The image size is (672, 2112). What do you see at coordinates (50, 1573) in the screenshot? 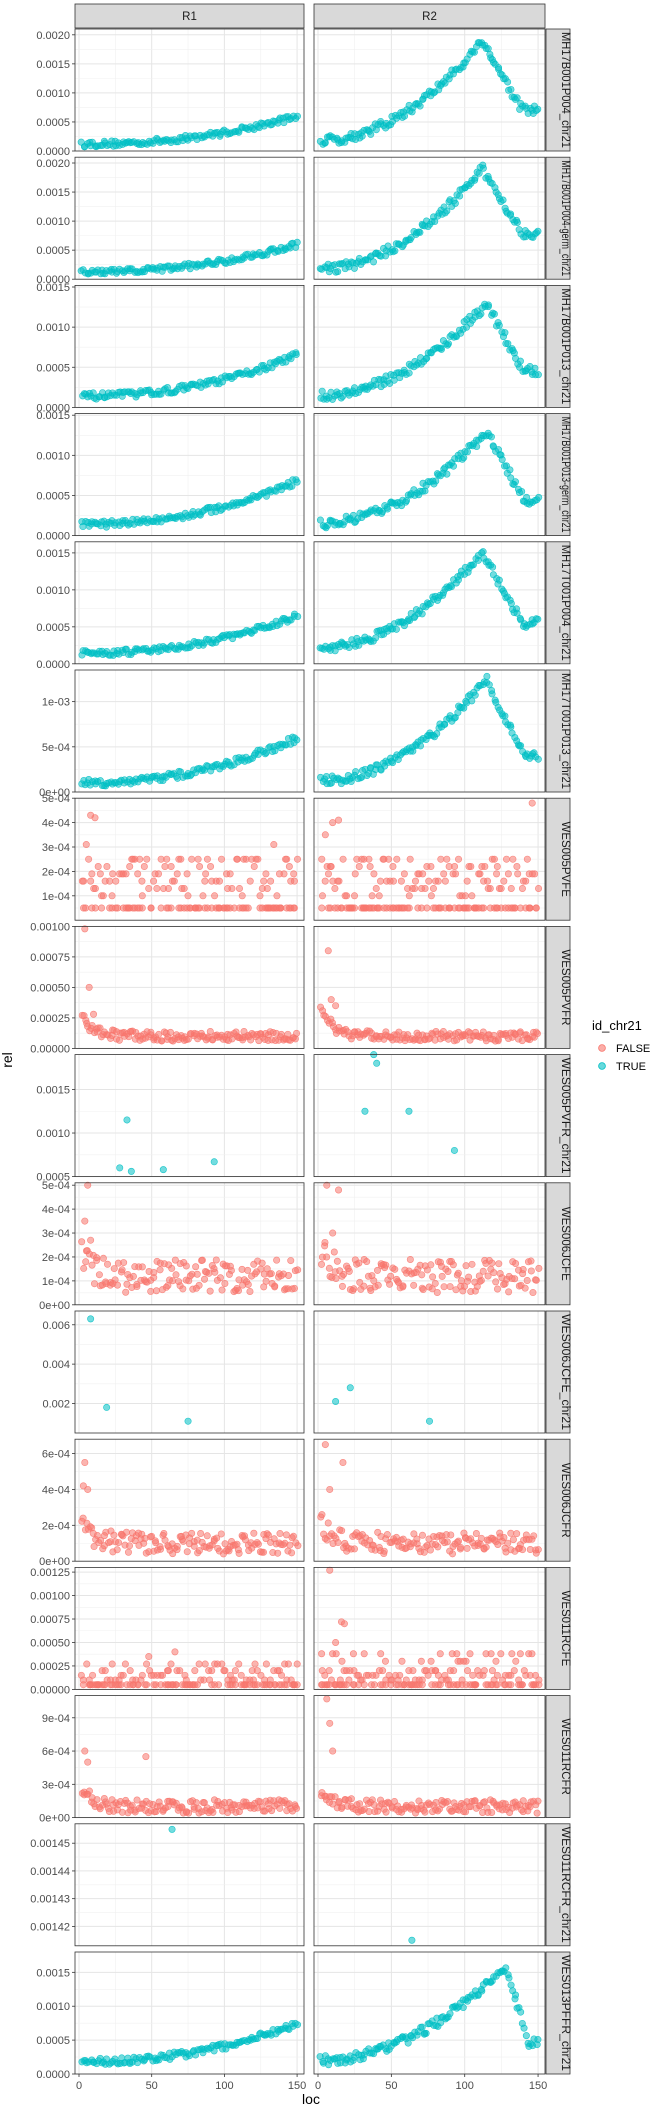
I see `y-tick-label: 0.00125` at bounding box center [50, 1573].